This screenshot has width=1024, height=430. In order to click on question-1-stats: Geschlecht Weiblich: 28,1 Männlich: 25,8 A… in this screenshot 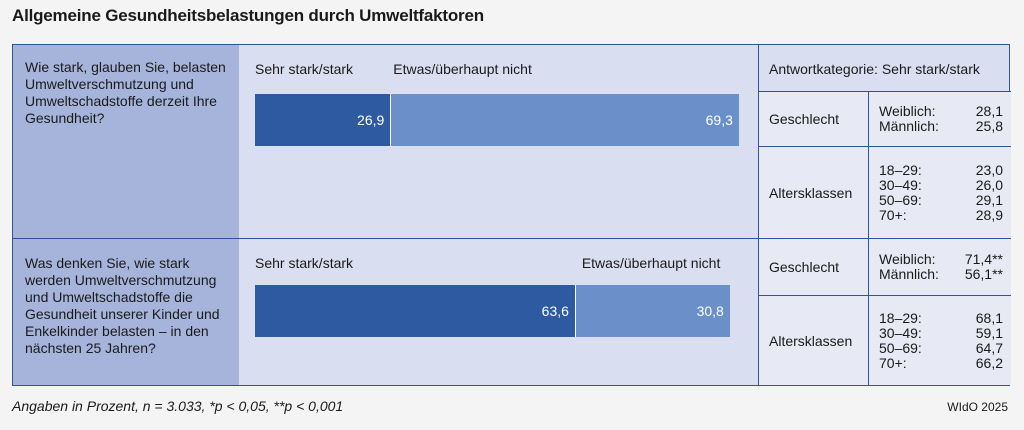, I will do `click(884, 164)`.